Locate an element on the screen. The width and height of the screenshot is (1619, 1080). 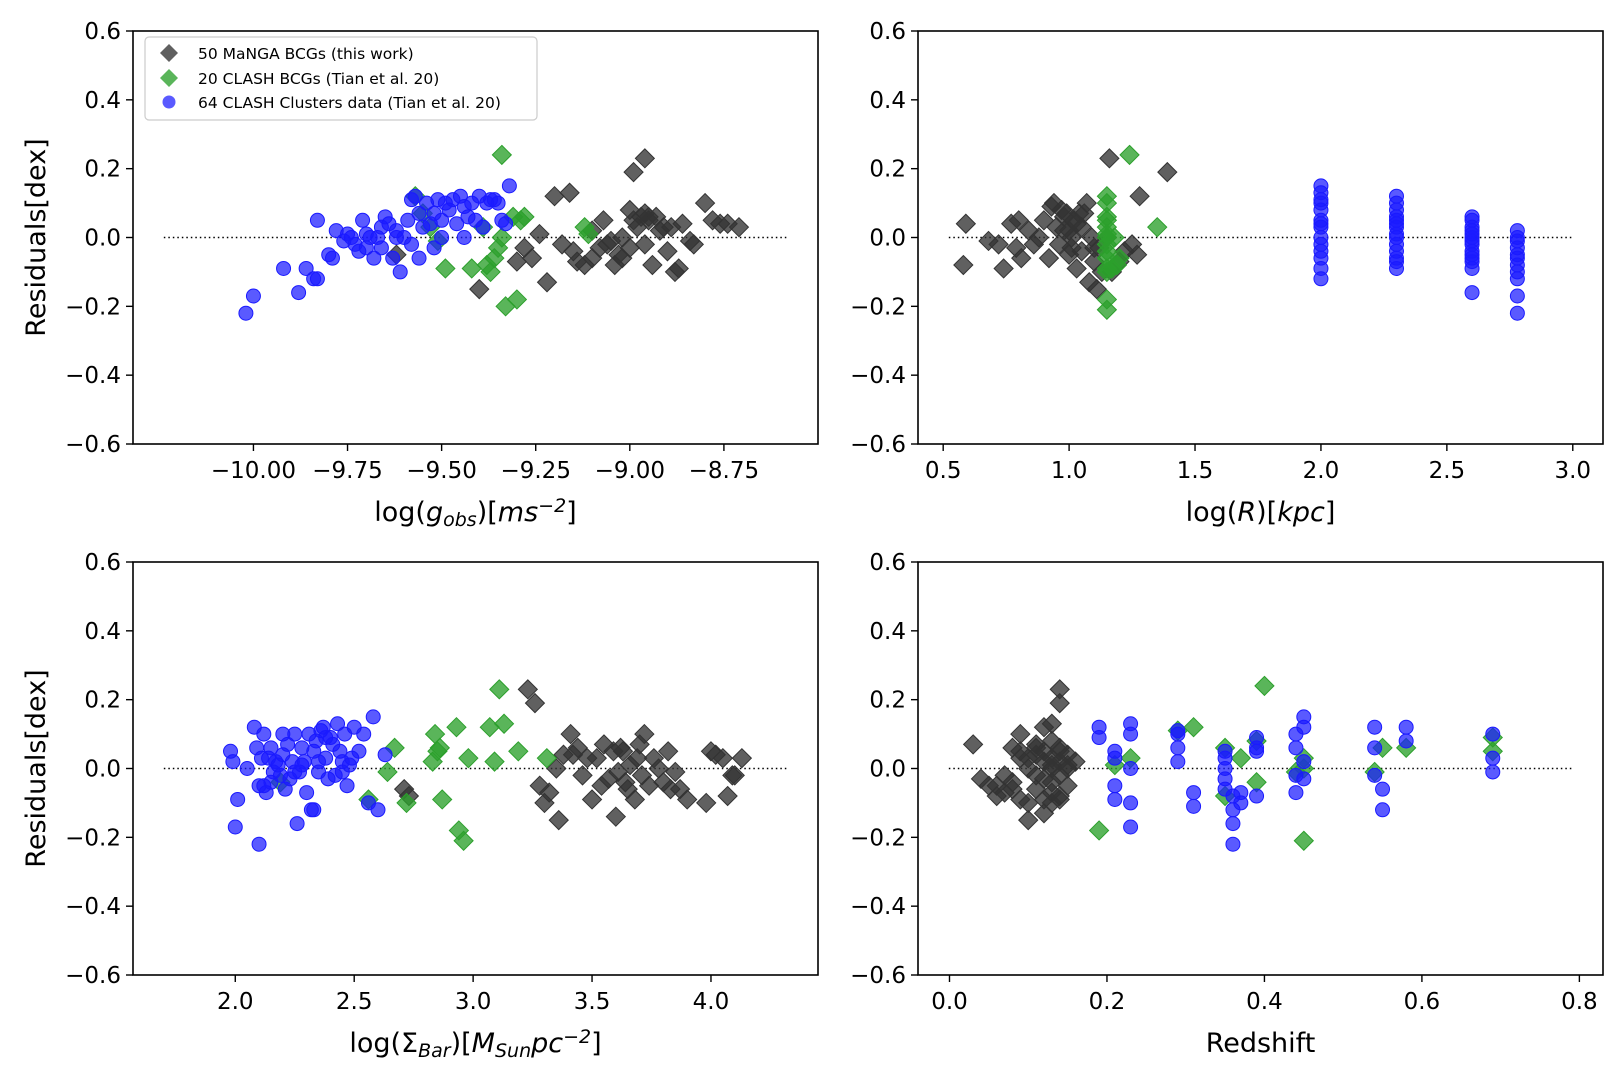
x-tick-label: 0.0 is located at coordinates (949, 1002).